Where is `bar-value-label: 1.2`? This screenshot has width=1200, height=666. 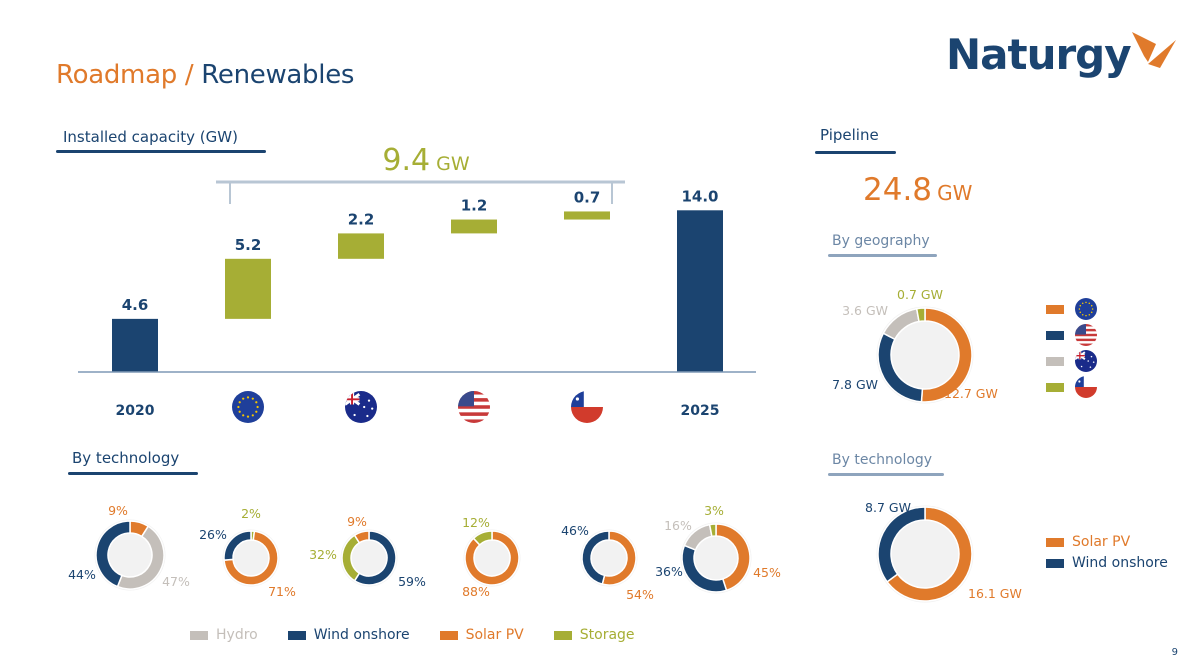 bar-value-label: 1.2 is located at coordinates (474, 206).